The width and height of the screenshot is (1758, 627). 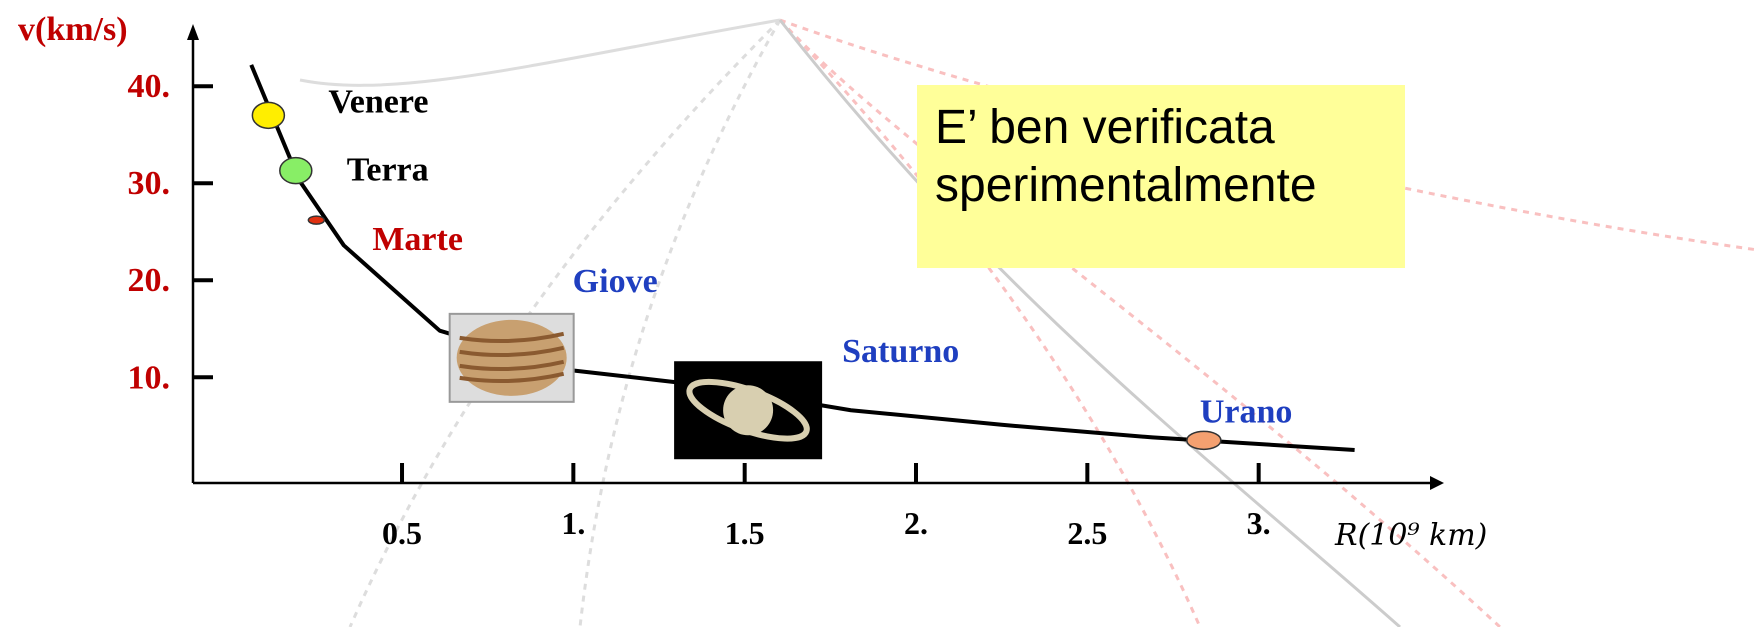 What do you see at coordinates (149, 183) in the screenshot?
I see `y-tick-label: 30.` at bounding box center [149, 183].